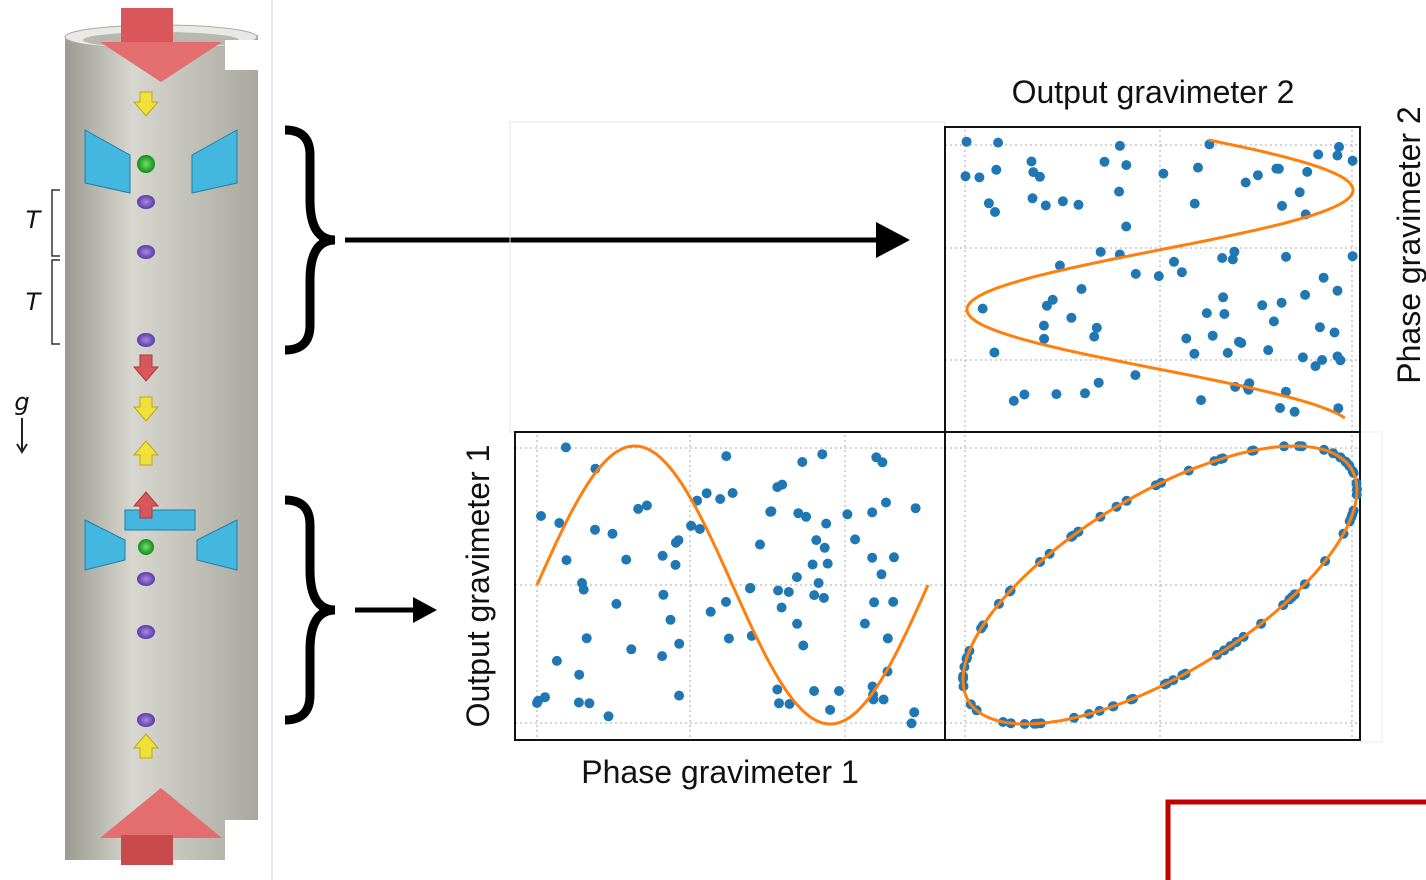 This screenshot has height=880, width=1426. I want to click on axis-label: Phase gravimeter 1, so click(719, 772).